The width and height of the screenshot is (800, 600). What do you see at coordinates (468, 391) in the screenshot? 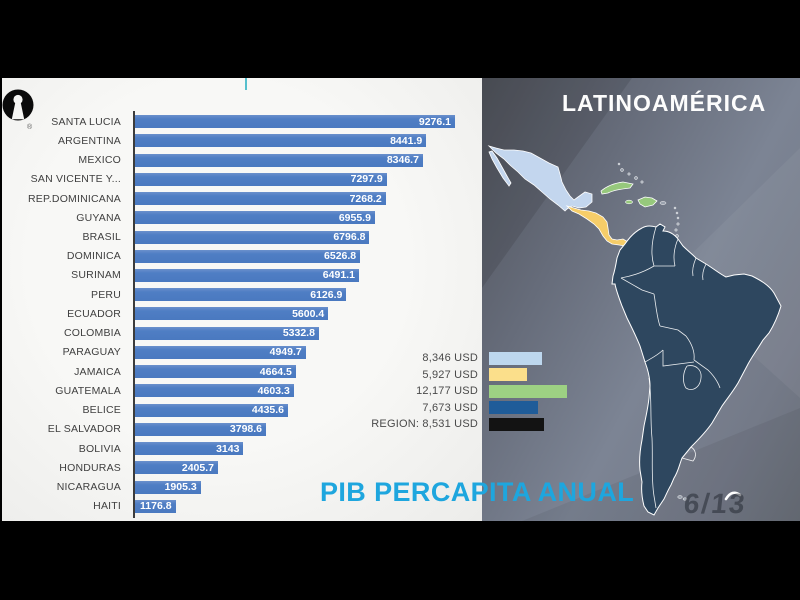
I see `legend-row: 12,177 USD` at bounding box center [468, 391].